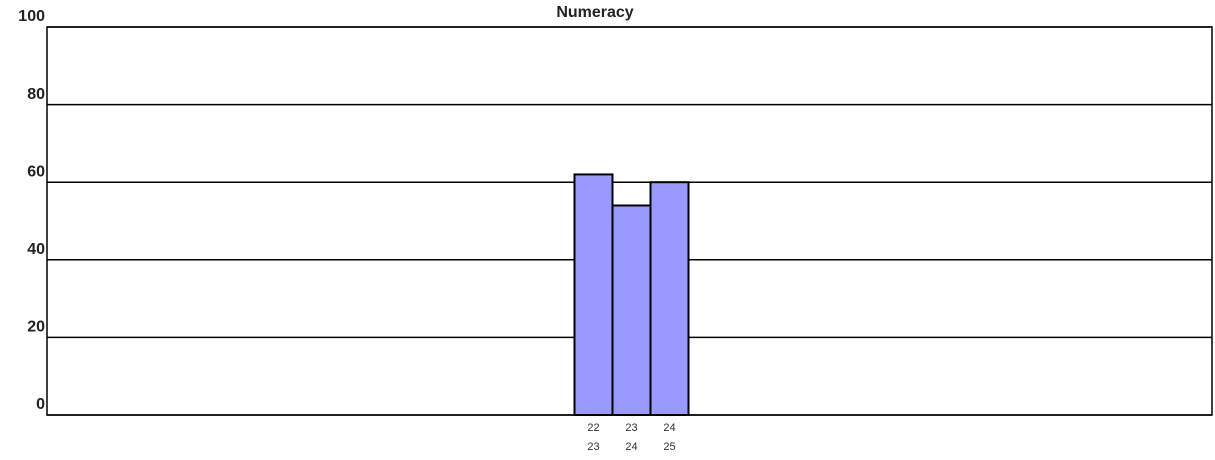  I want to click on x-tick-label: 22, so click(593, 428).